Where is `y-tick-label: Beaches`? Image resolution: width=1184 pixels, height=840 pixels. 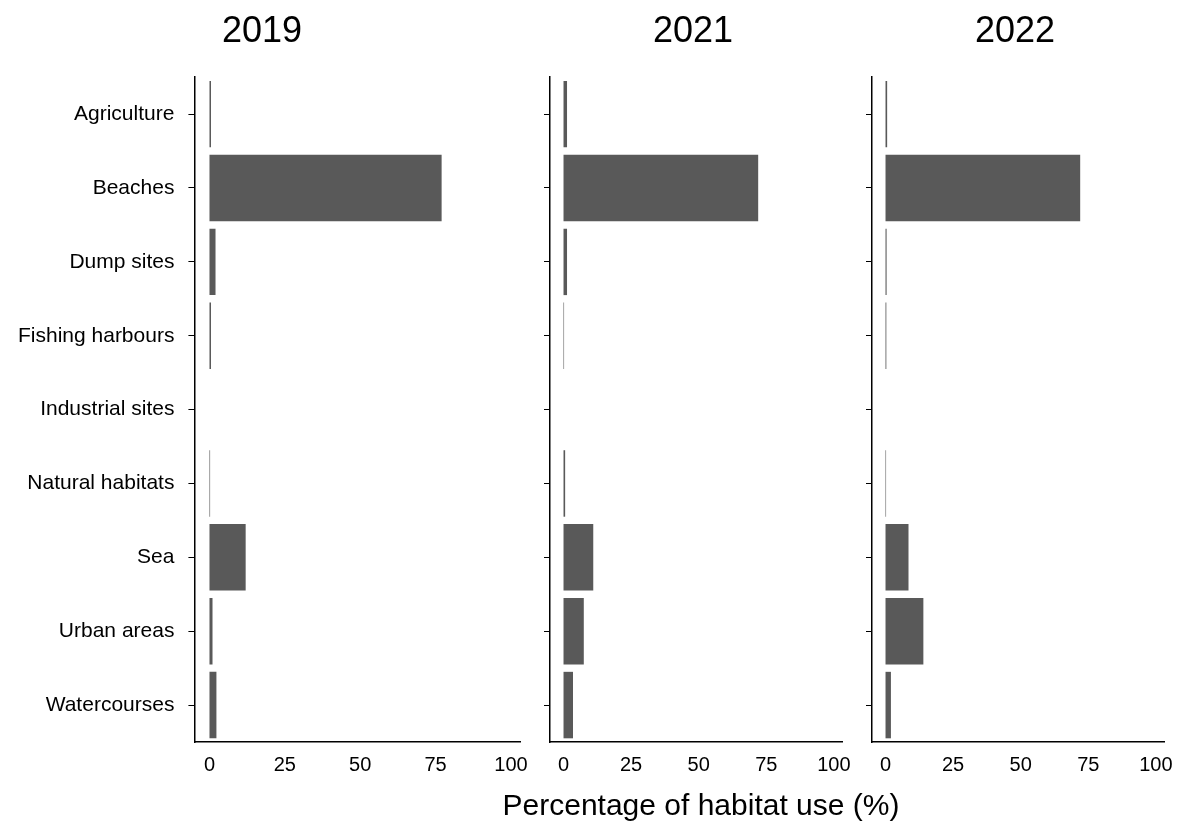
y-tick-label: Beaches is located at coordinates (133, 186).